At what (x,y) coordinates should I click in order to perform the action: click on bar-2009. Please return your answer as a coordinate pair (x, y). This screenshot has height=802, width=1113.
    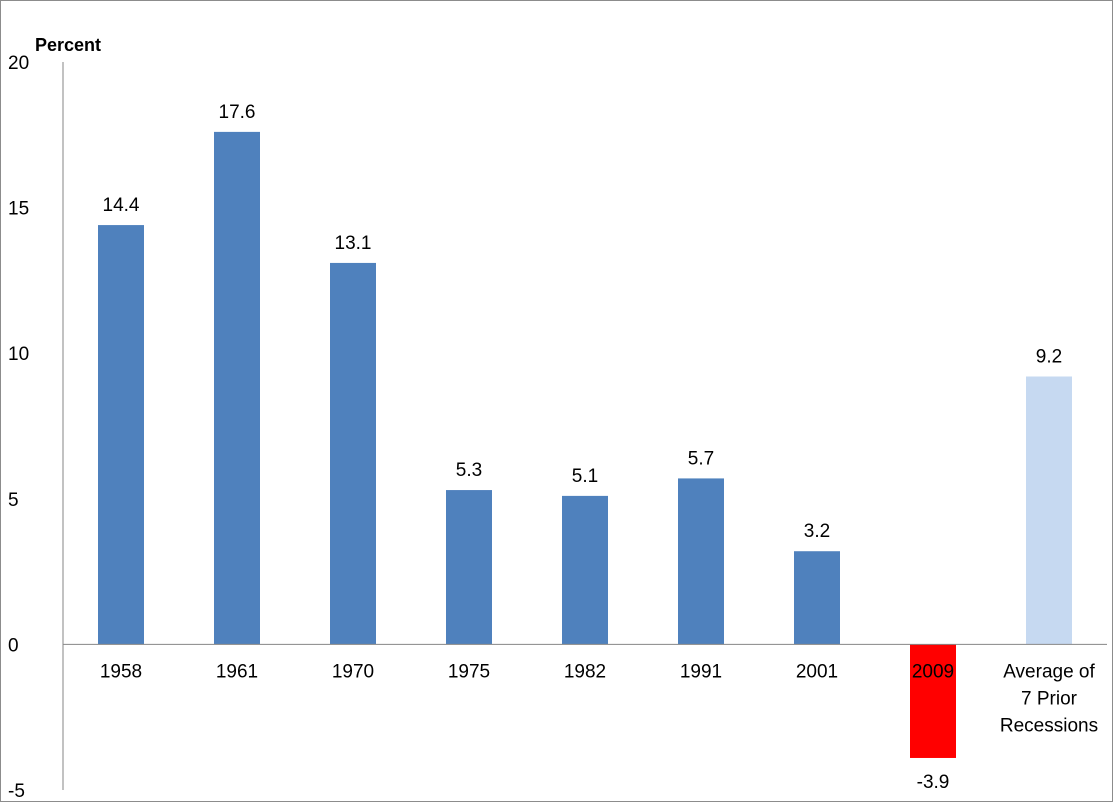
    Looking at the image, I should click on (933, 701).